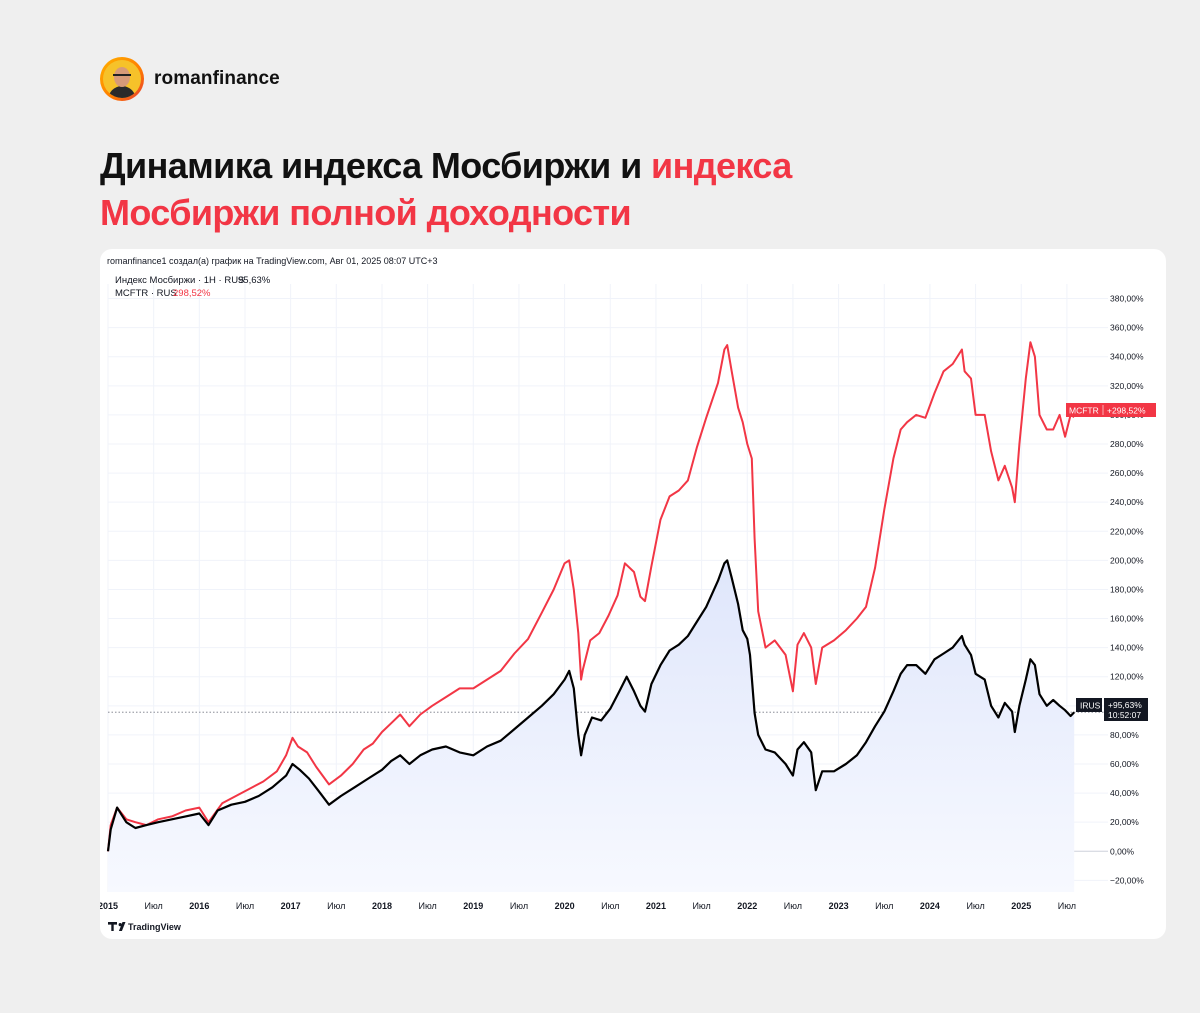 The height and width of the screenshot is (1013, 1200). What do you see at coordinates (112, 926) in the screenshot?
I see `tradingview-logo-icon` at bounding box center [112, 926].